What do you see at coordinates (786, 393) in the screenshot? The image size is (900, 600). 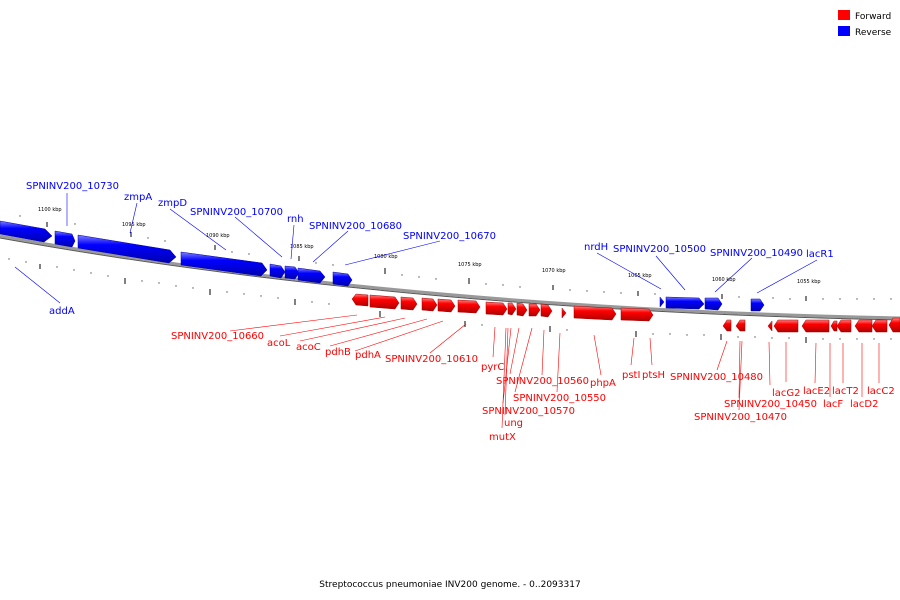 I see `gene-label: lacG2` at bounding box center [786, 393].